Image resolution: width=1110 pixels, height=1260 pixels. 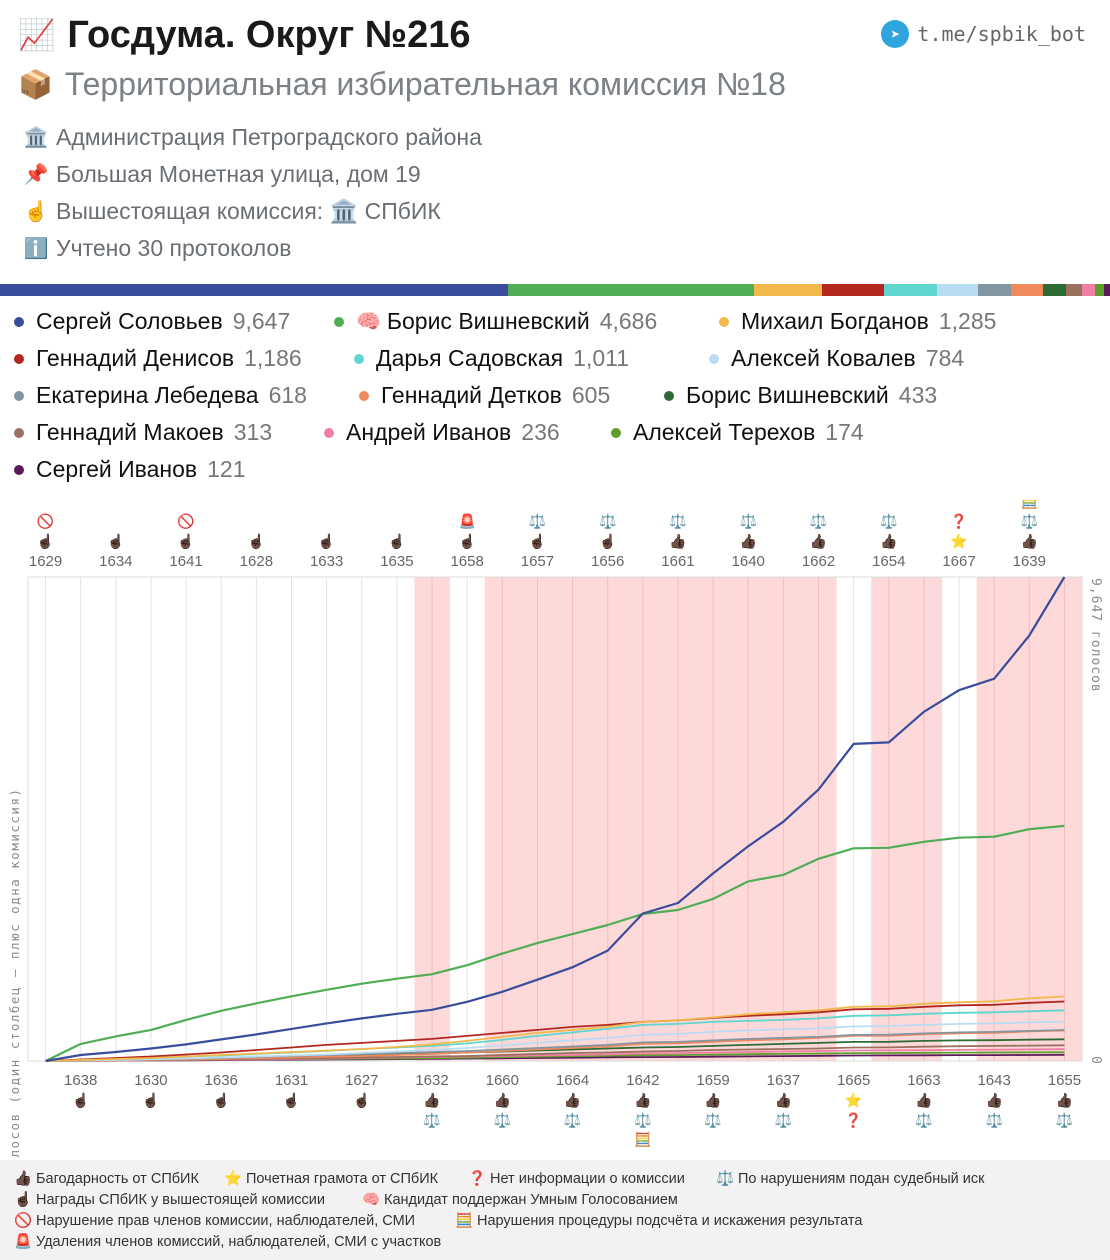 I want to click on legend-votes: 1,186, so click(x=273, y=358).